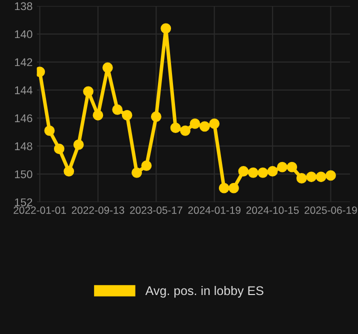  Describe the element at coordinates (23, 90) in the screenshot. I see `y-tick-label: 144` at that location.